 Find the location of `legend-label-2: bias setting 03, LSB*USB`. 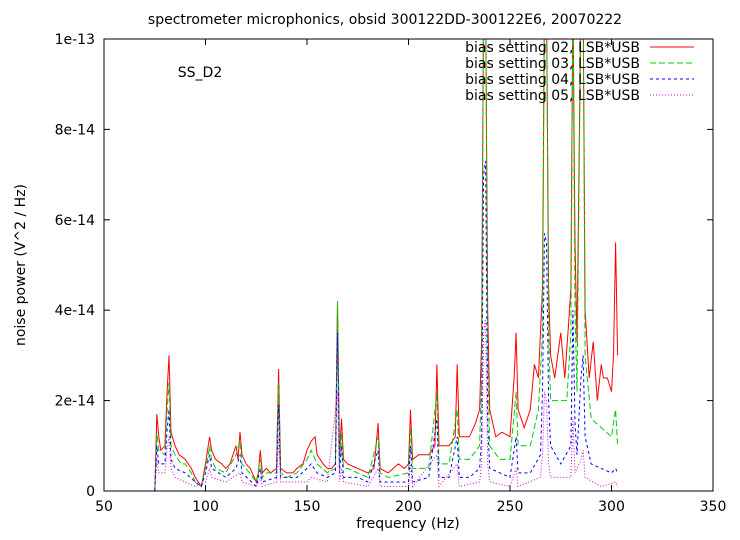

legend-label-2: bias setting 03, LSB*USB is located at coordinates (552, 64).